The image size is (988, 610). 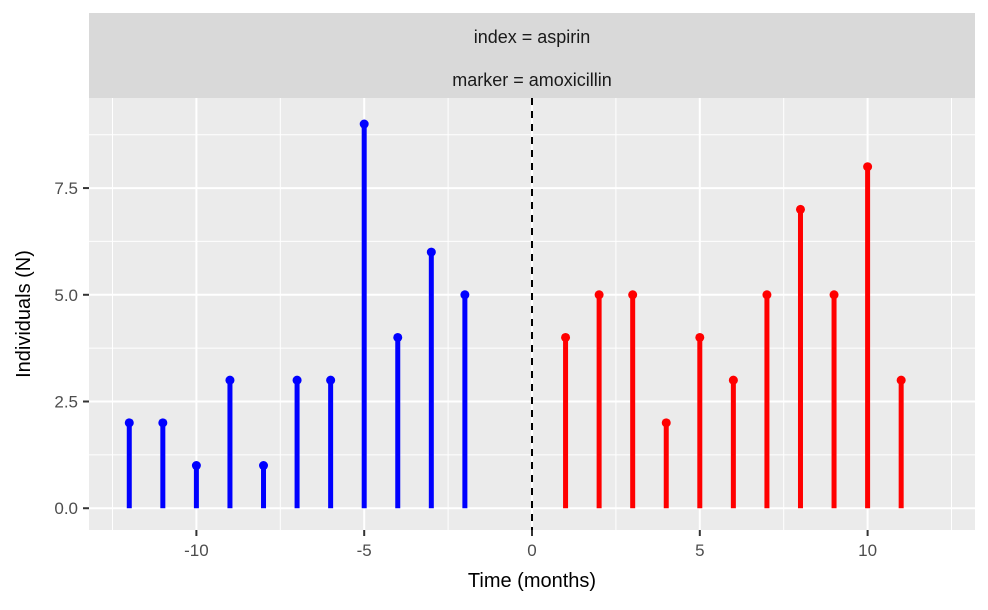 I want to click on y-tick-label: 2.5, so click(x=66, y=402).